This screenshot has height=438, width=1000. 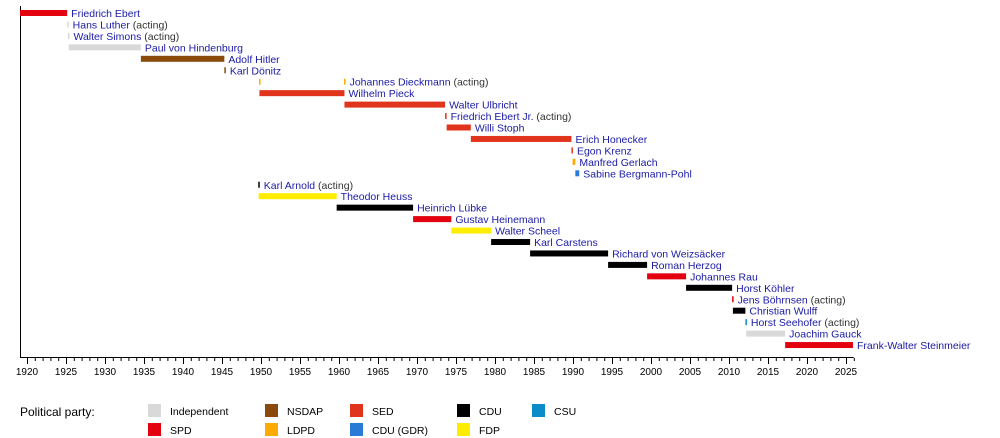 What do you see at coordinates (337, 94) in the screenshot?
I see `timeline-row: Wilhelm Pieck` at bounding box center [337, 94].